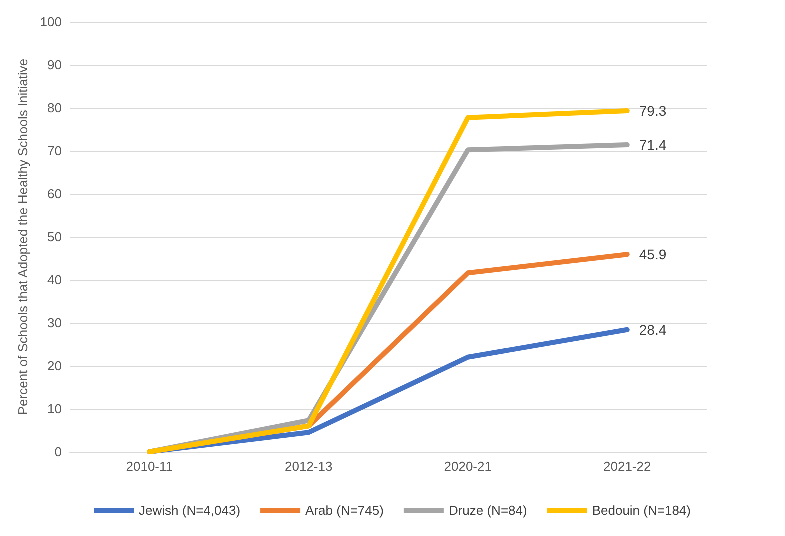  Describe the element at coordinates (309, 466) in the screenshot. I see `x-tick-label: 2012-13` at that location.